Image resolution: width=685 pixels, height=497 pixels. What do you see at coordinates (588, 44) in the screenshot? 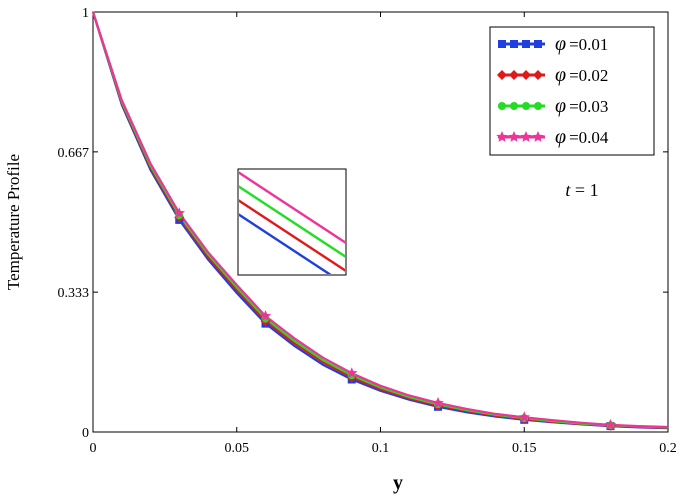
I see `legend-value: =0.01` at bounding box center [588, 44].